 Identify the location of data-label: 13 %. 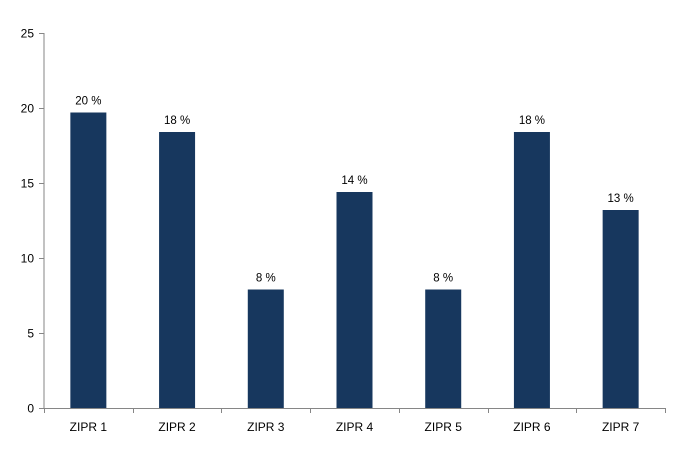
(621, 199).